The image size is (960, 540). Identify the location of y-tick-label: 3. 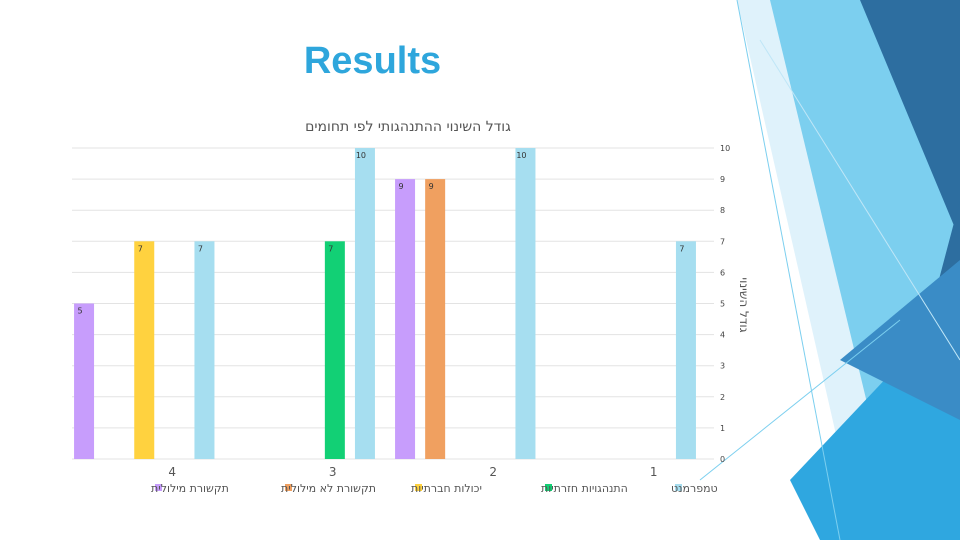
(722, 366).